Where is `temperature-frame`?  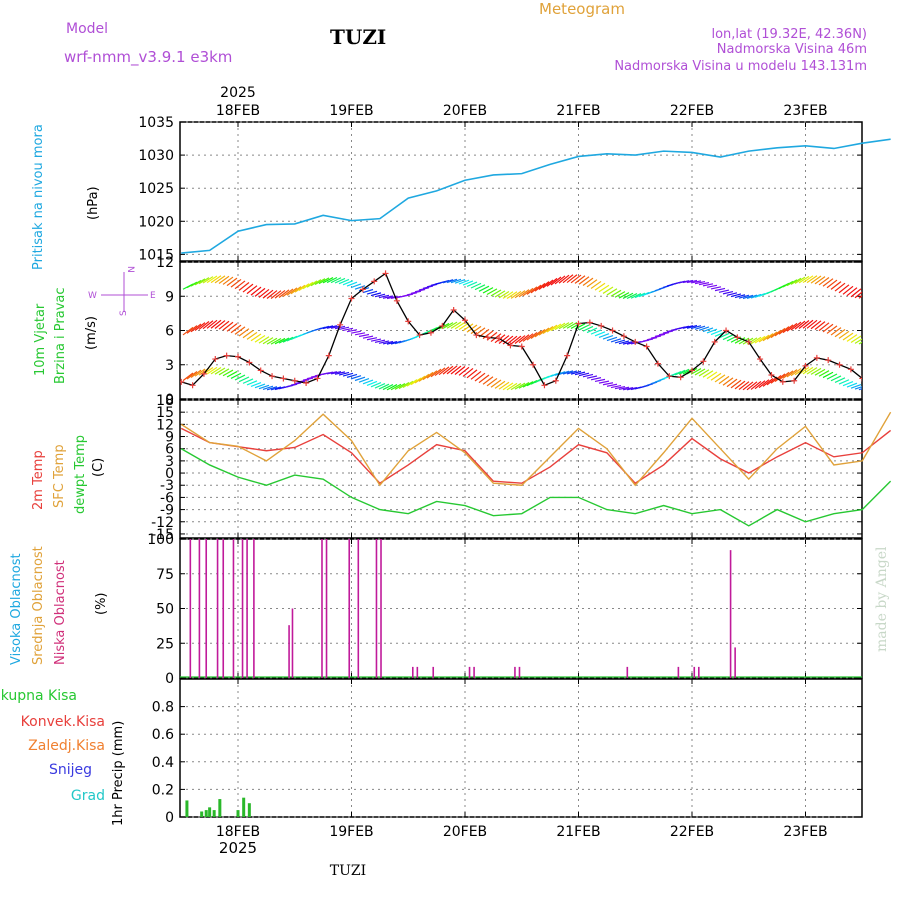
temperature-frame is located at coordinates (521, 469).